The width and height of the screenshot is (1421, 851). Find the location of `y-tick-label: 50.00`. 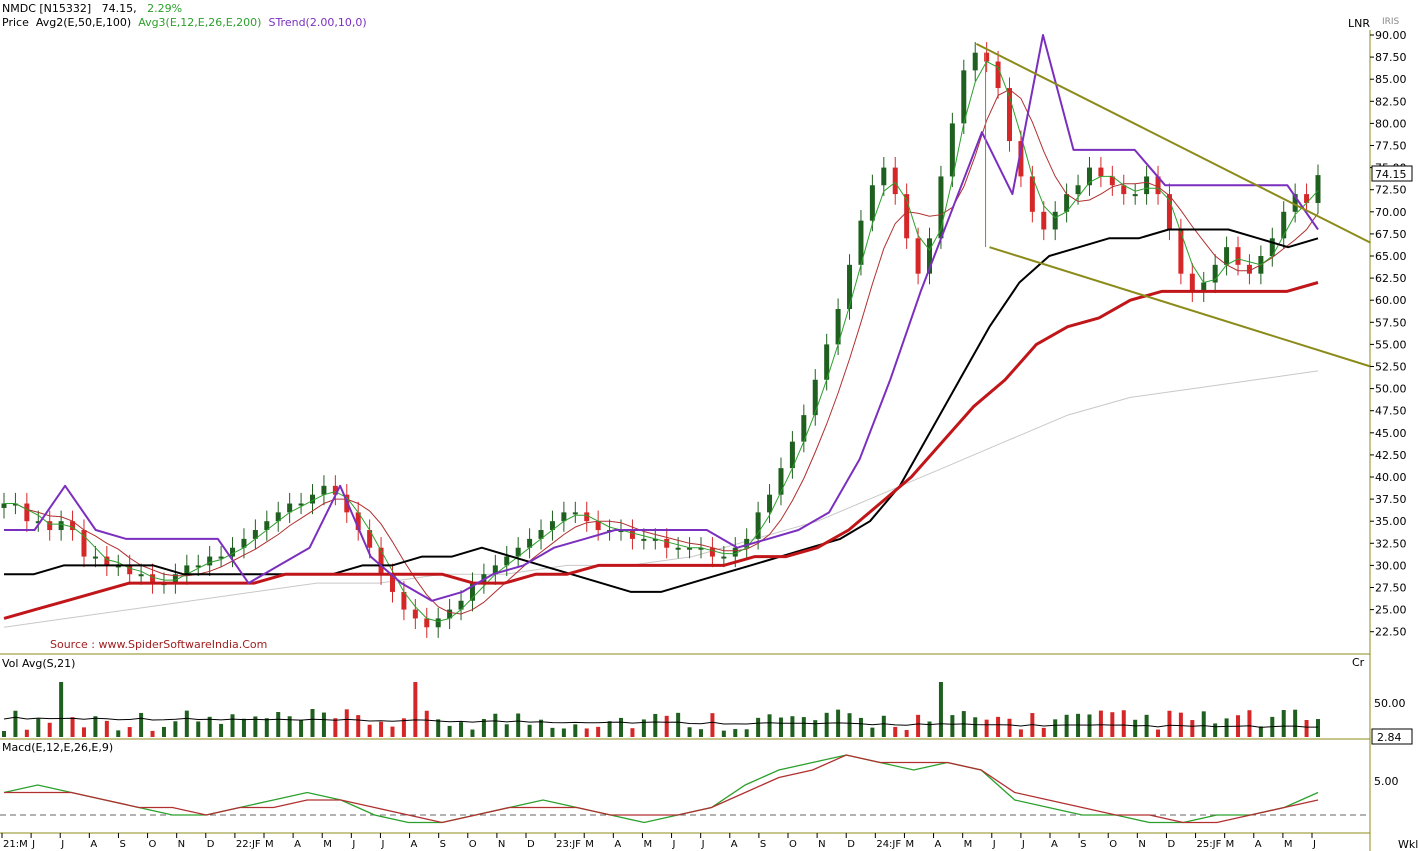

y-tick-label: 50.00 is located at coordinates (1391, 389).